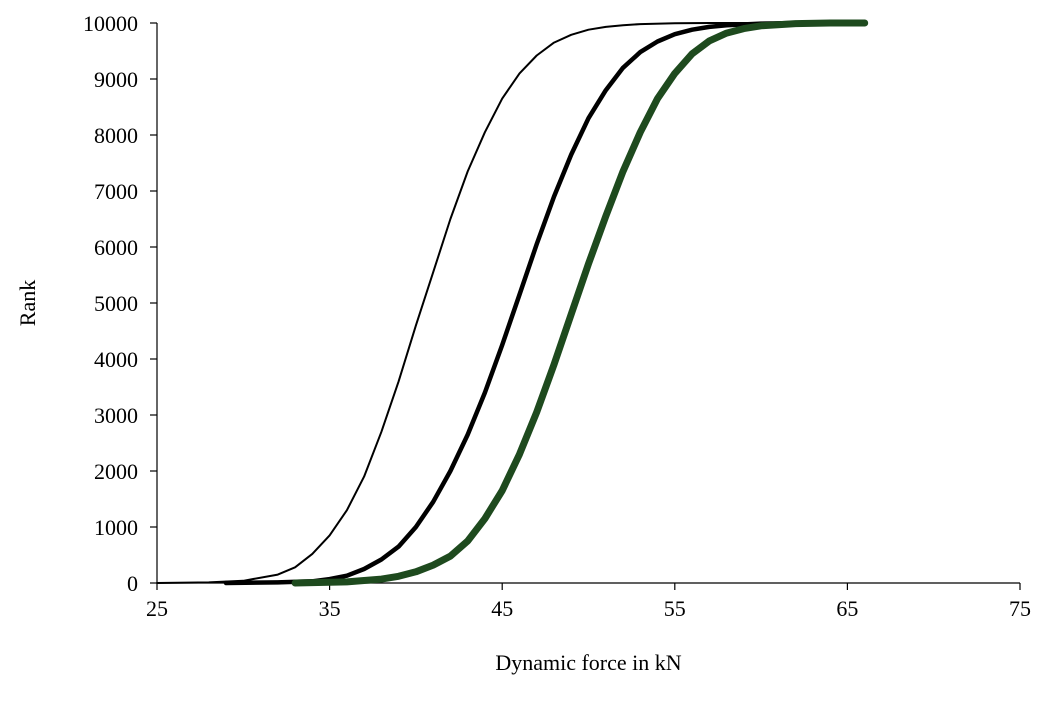 This screenshot has width=1042, height=709. I want to click on y-tick-label: 0, so click(132, 583).